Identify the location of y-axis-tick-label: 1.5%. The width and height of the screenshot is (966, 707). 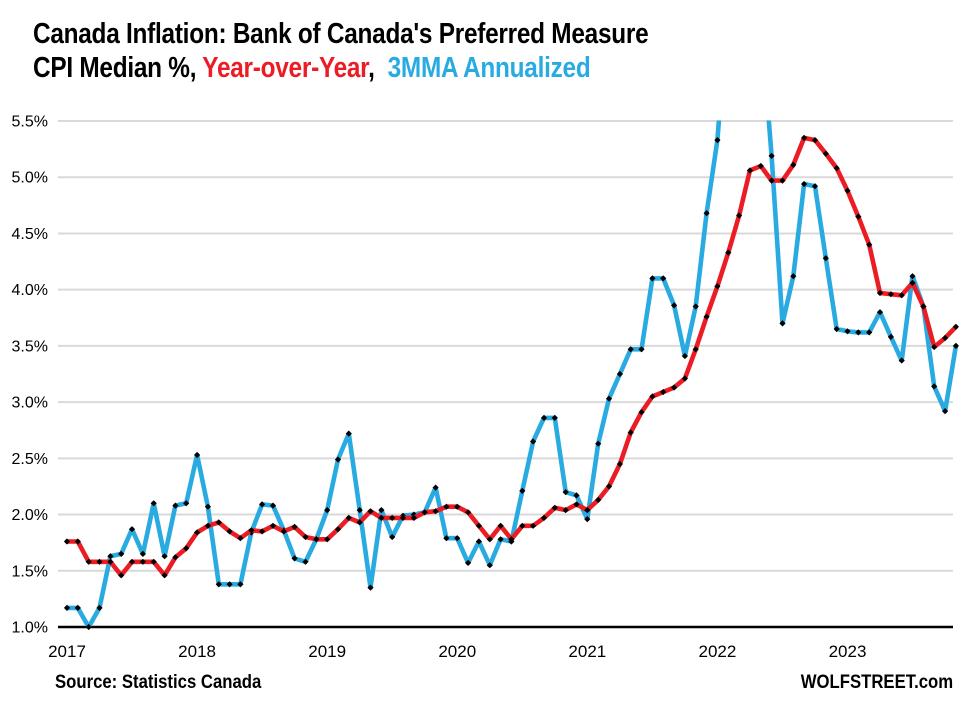
(30, 571).